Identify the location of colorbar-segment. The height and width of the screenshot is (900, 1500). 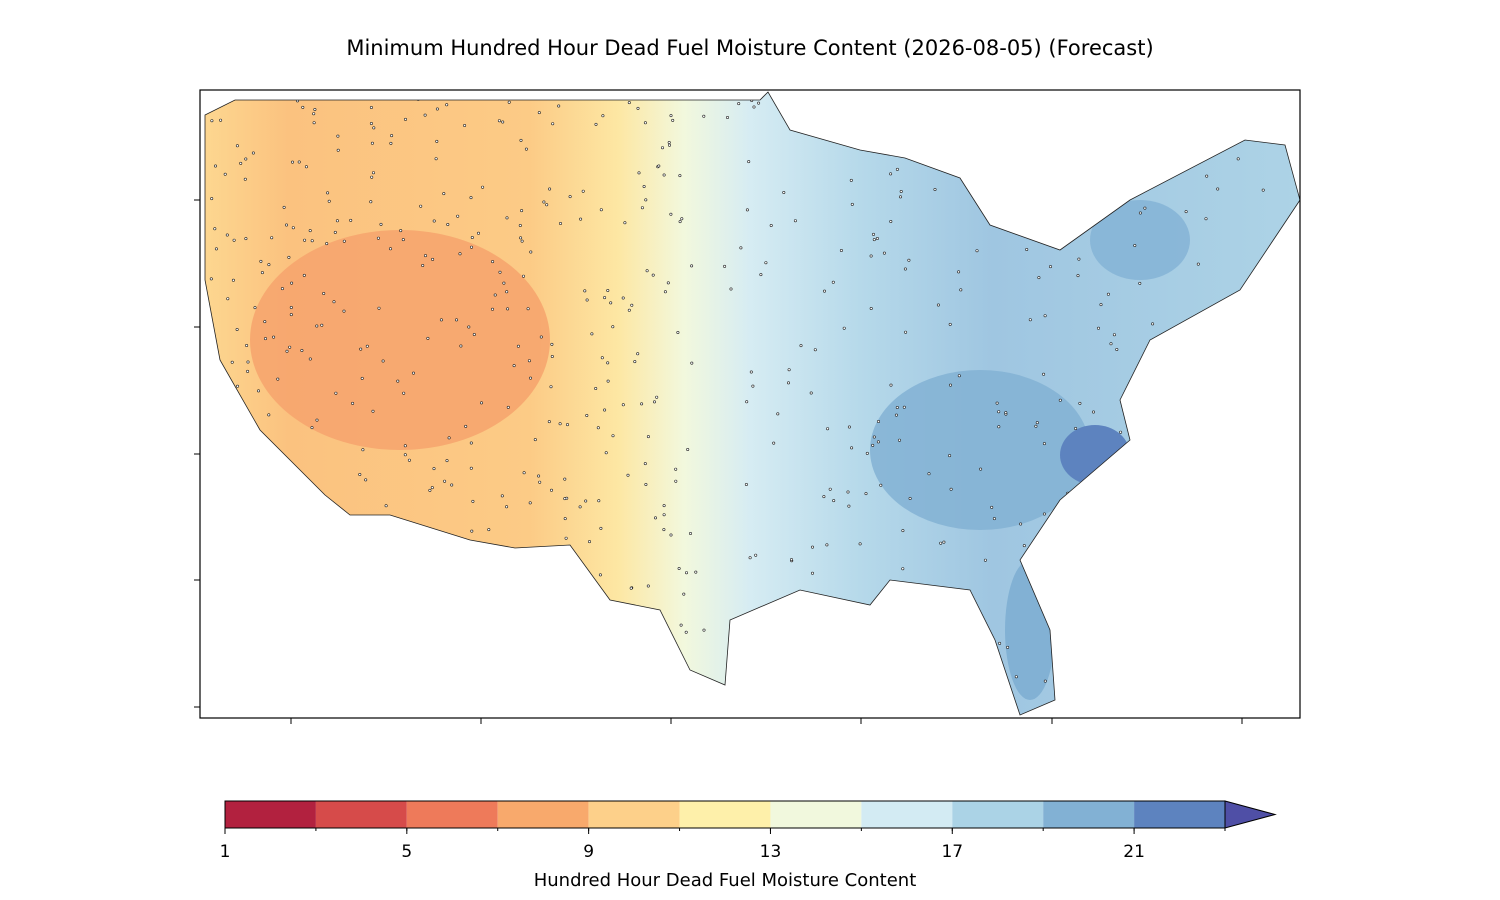
(1089, 814).